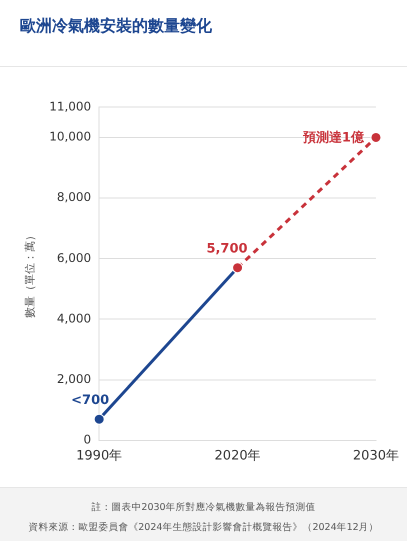  I want to click on y-tick-label: 2,000, so click(74, 379).